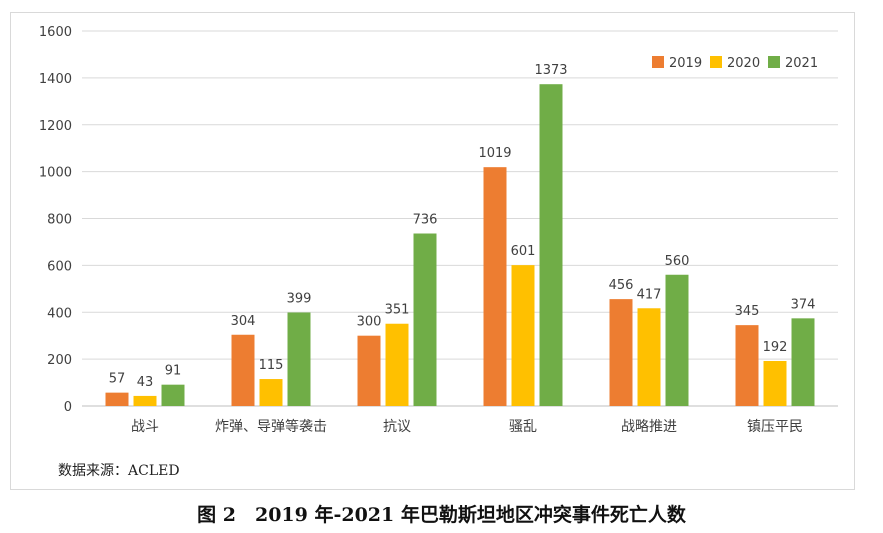  What do you see at coordinates (441, 515) in the screenshot?
I see `figure-caption: 图 2 2019 年-2021 年巴勒斯坦地区冲突事件死亡人数` at bounding box center [441, 515].